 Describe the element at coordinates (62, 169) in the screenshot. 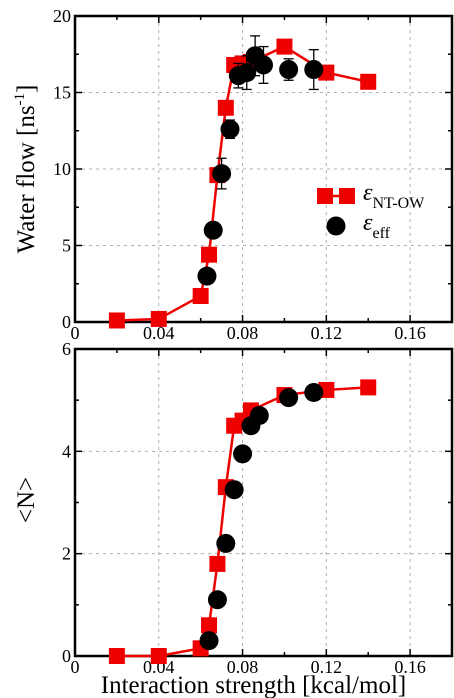

I see `y-tick-label: 10` at that location.